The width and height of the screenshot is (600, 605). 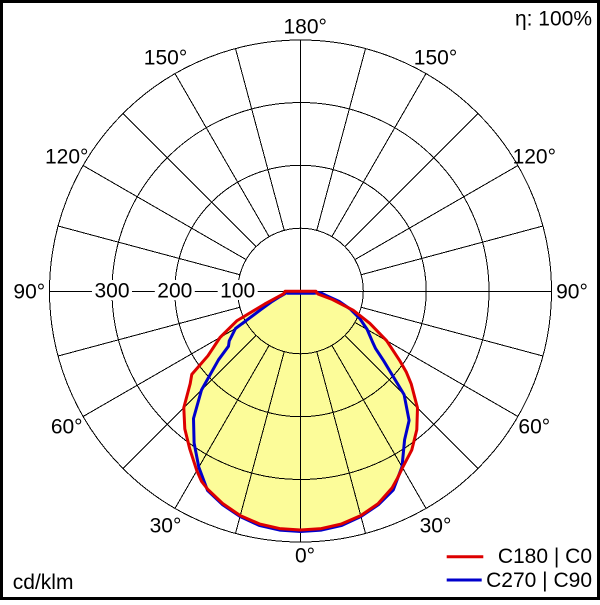 I want to click on svg-text: 0°, so click(x=305, y=555).